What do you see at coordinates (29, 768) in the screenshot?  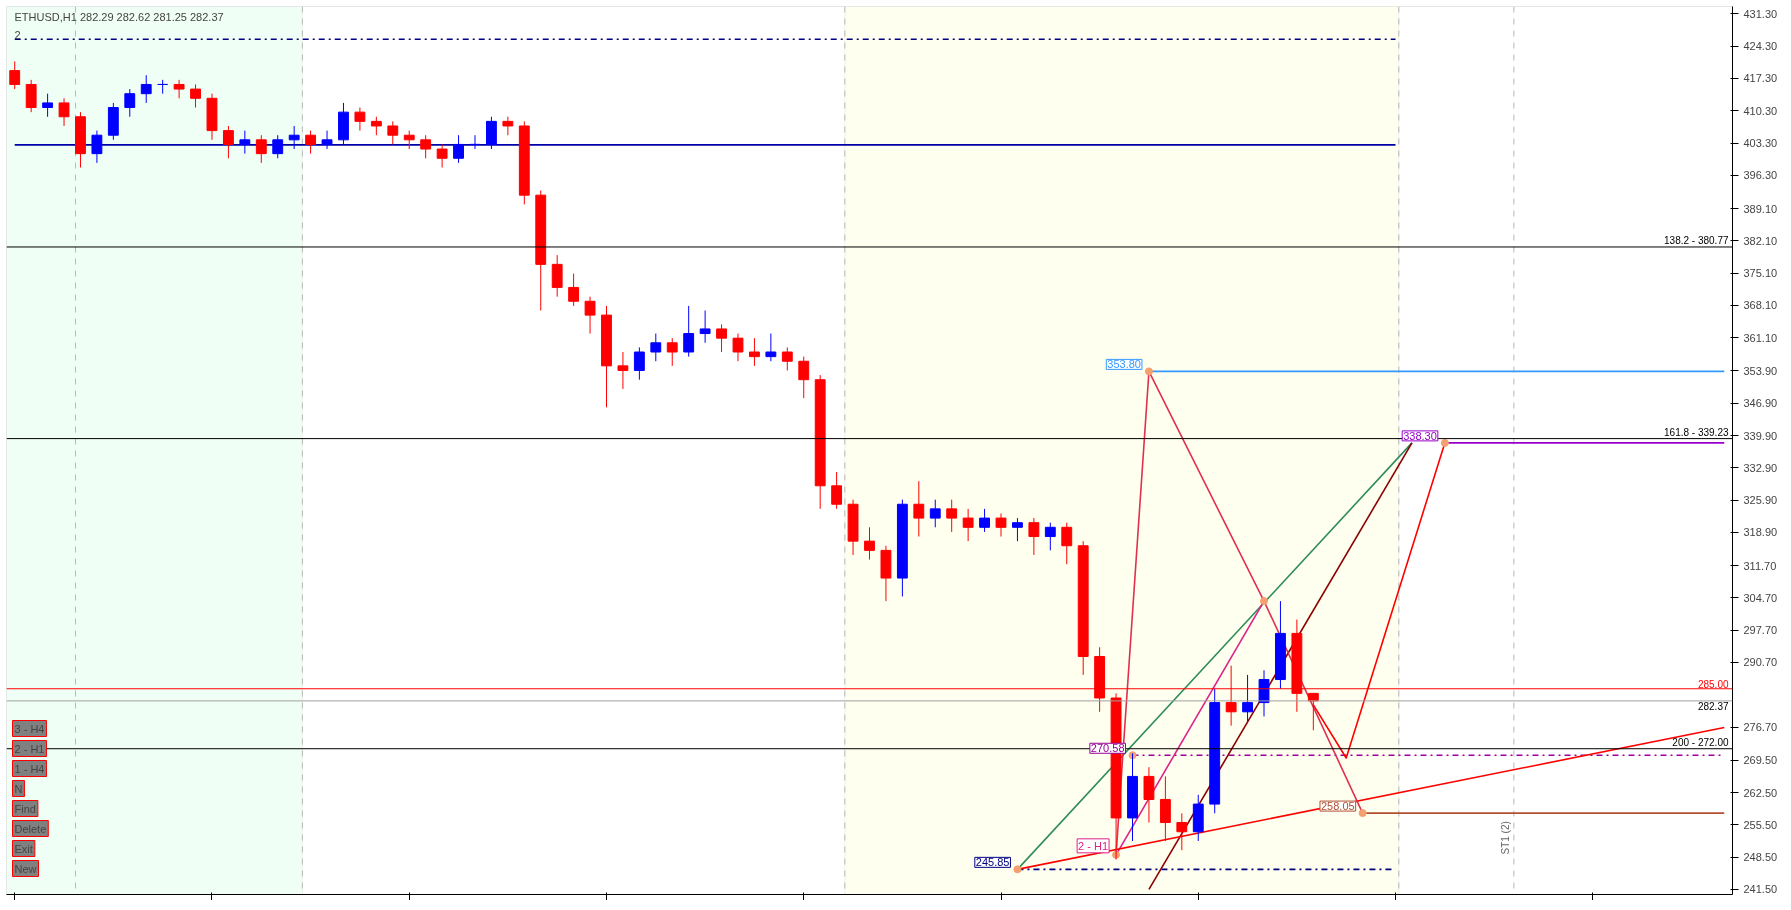 I see `annotation: 1 - H4` at bounding box center [29, 768].